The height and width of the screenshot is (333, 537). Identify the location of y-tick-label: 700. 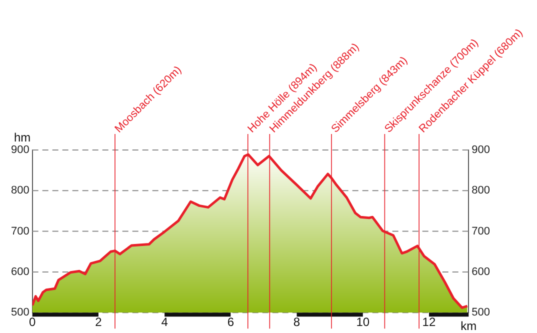
(20, 231).